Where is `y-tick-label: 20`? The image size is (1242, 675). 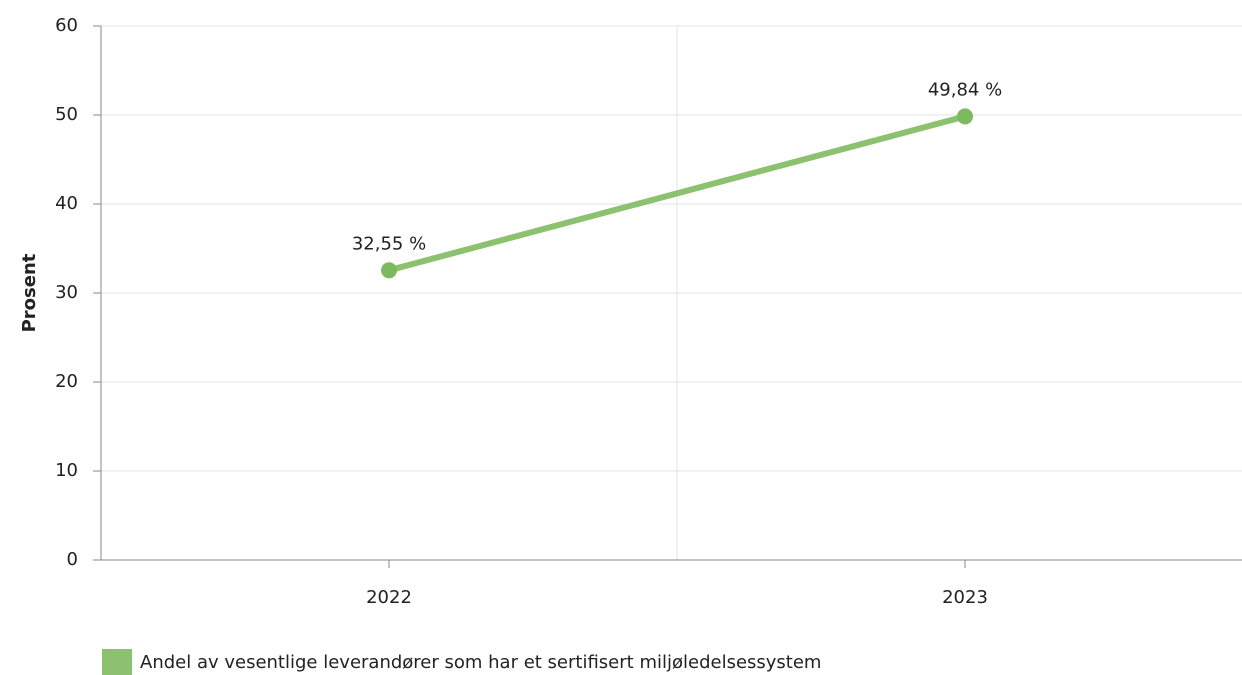
y-tick-label: 20 is located at coordinates (66, 381).